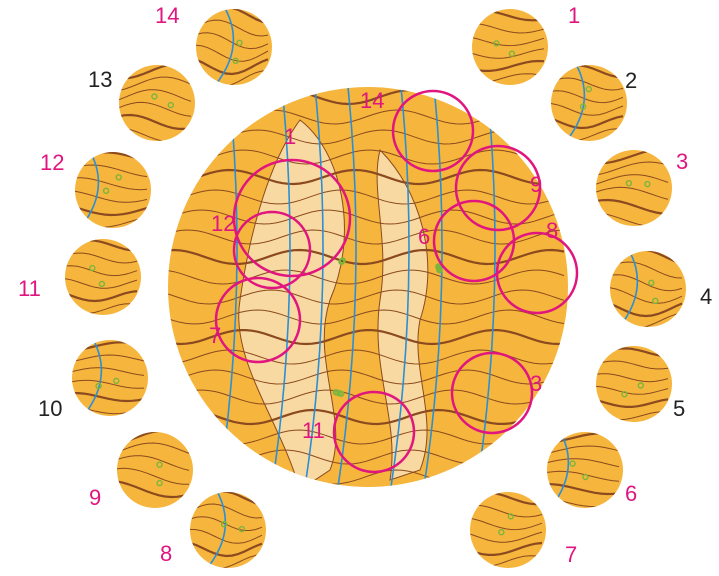 Image resolution: width=719 pixels, height=576 pixels. Describe the element at coordinates (223, 223) in the screenshot. I see `control-circle-number: 12` at that location.